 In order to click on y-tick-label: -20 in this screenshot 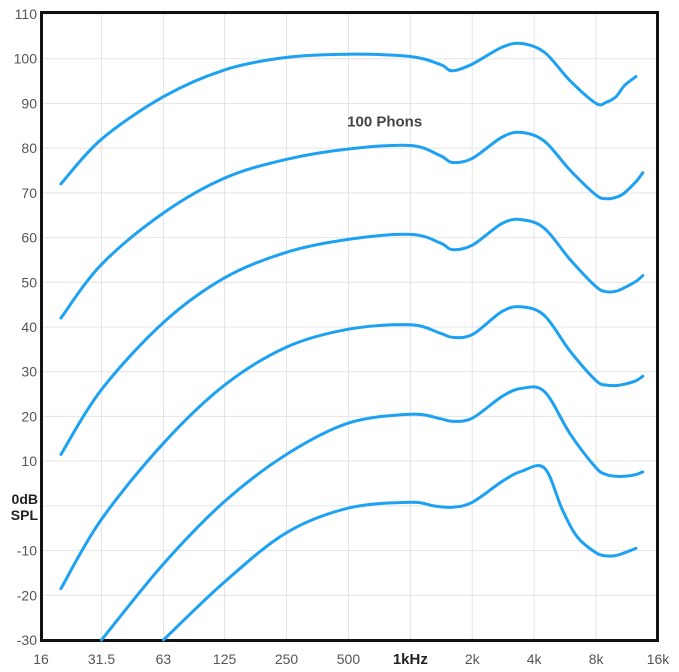, I will do `click(27, 595)`.